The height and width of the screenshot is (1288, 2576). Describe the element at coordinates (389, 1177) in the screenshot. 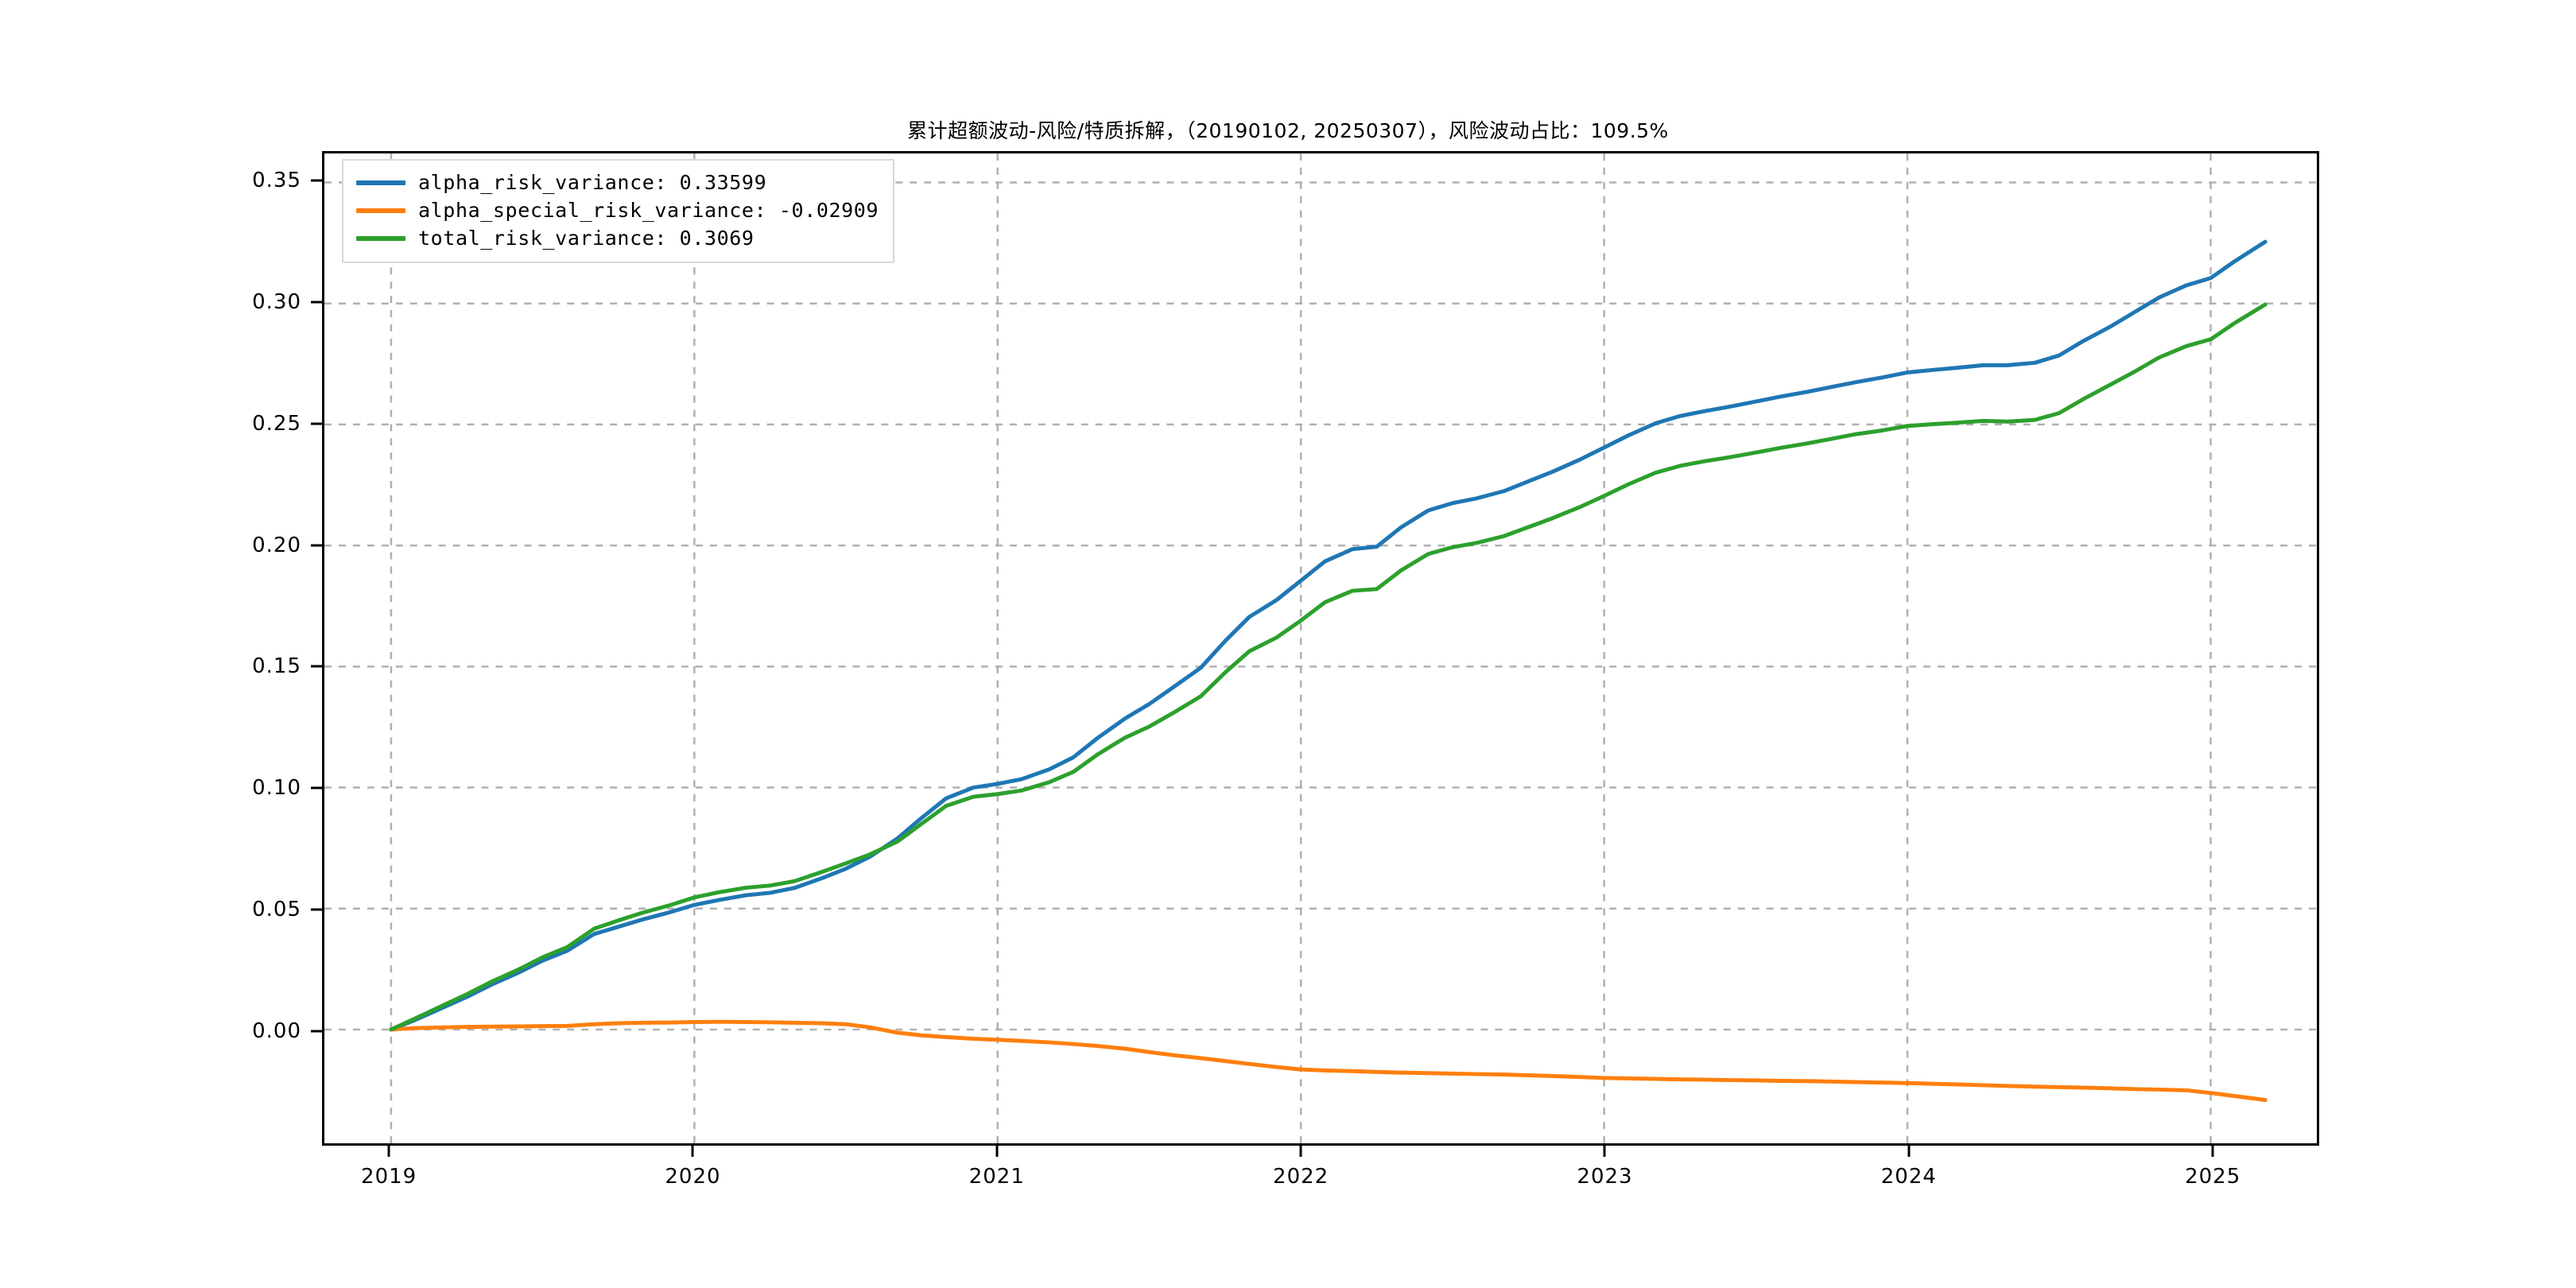

I see `x-tick-label: 2019` at that location.